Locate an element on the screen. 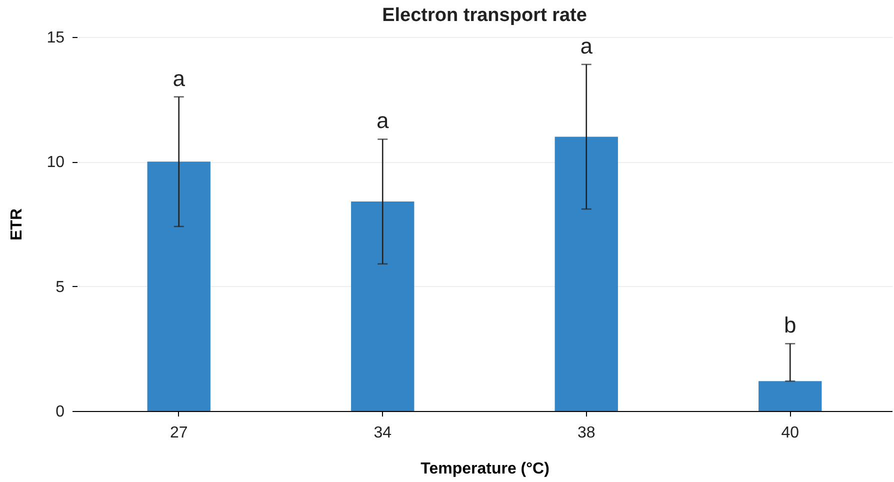 Image resolution: width=894 pixels, height=482 pixels. x-tick-label: 40 is located at coordinates (790, 433).